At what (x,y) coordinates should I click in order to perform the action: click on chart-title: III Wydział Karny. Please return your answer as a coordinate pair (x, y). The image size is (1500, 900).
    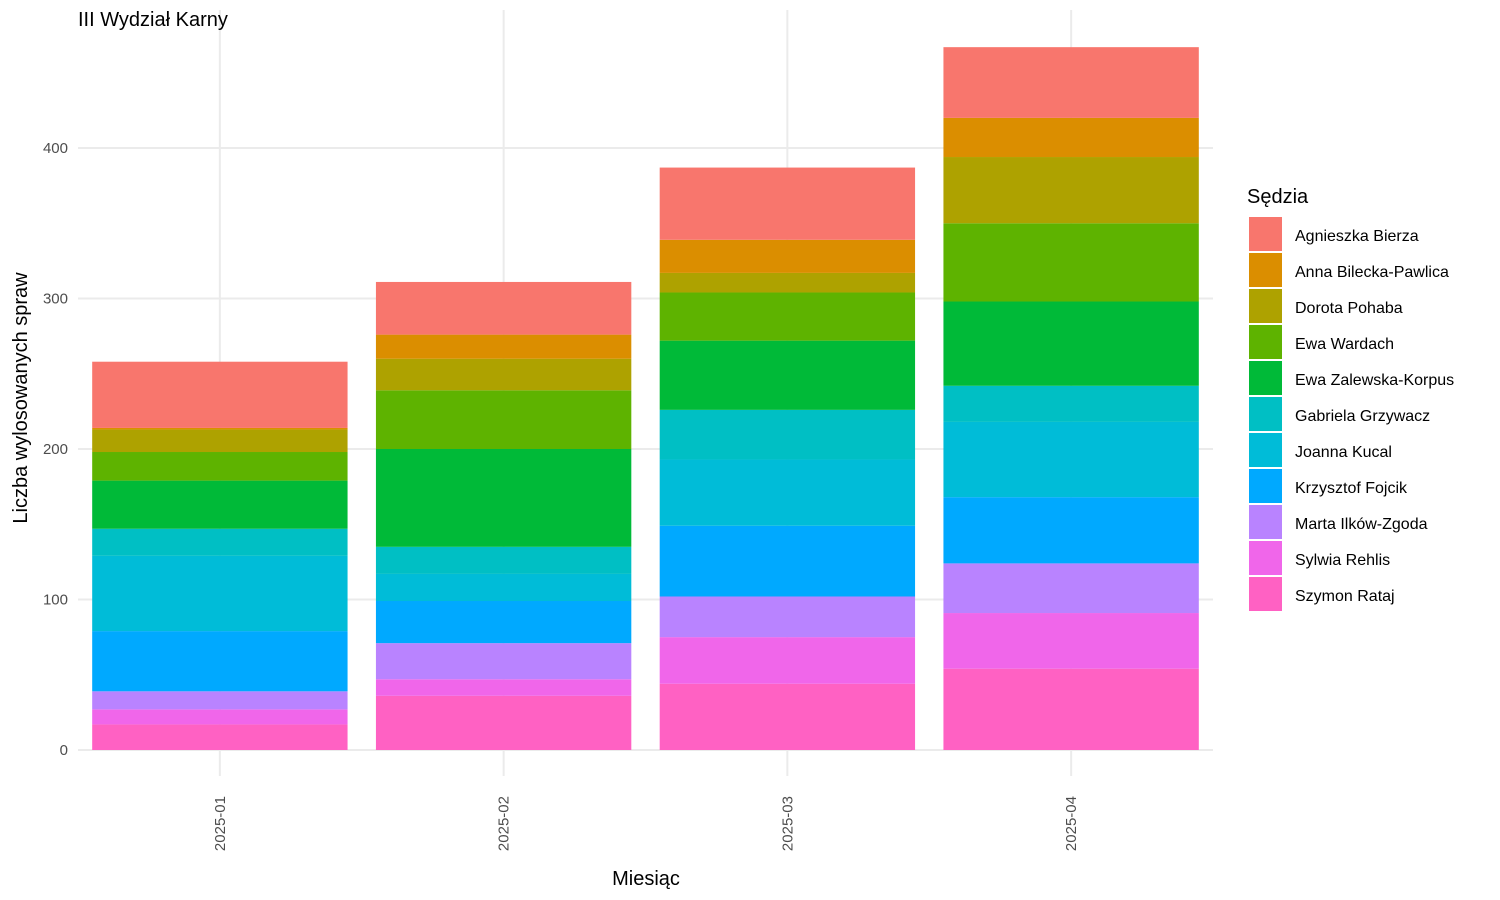
    Looking at the image, I should click on (153, 20).